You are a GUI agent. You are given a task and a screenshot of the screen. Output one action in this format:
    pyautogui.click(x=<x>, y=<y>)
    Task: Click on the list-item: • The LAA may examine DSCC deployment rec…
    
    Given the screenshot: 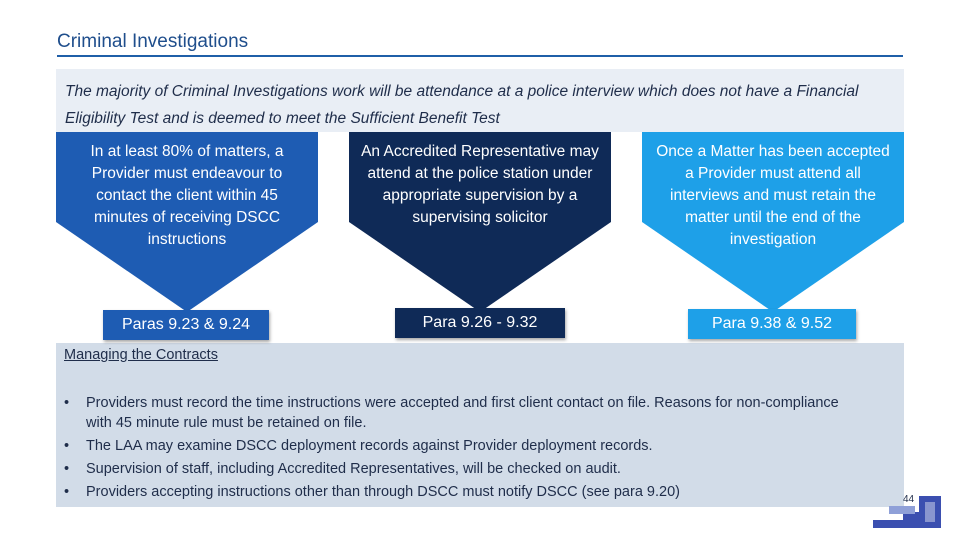 What is the action you would take?
    pyautogui.click(x=358, y=446)
    